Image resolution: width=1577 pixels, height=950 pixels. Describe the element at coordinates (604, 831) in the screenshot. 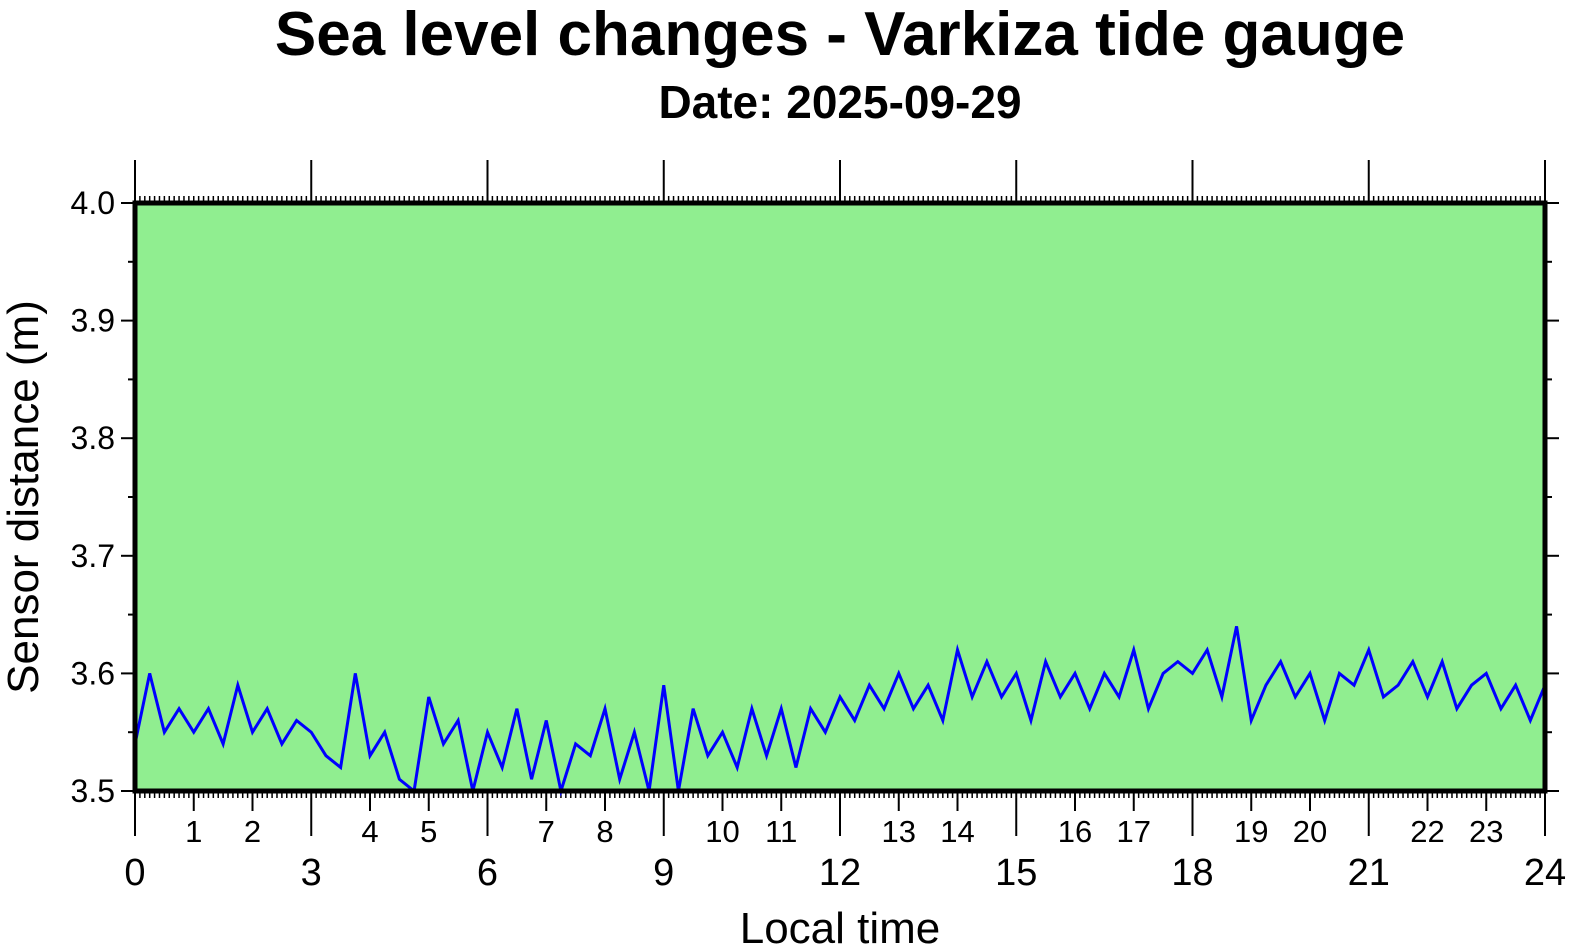

I see `x-hour-label: 8` at that location.